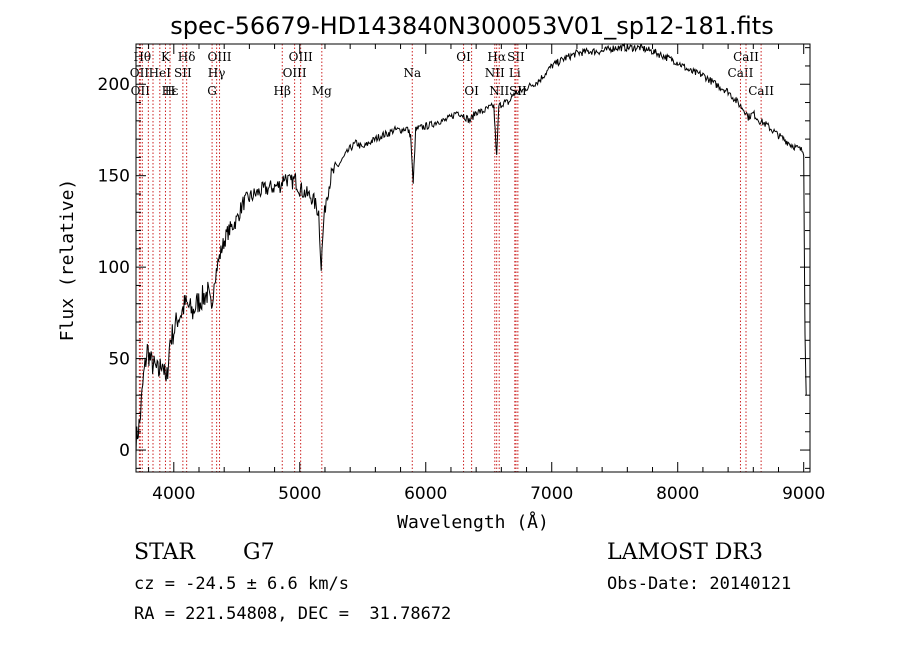 This screenshot has width=900, height=649. What do you see at coordinates (187, 57) in the screenshot?
I see `spectral-line-label: Hδ` at bounding box center [187, 57].